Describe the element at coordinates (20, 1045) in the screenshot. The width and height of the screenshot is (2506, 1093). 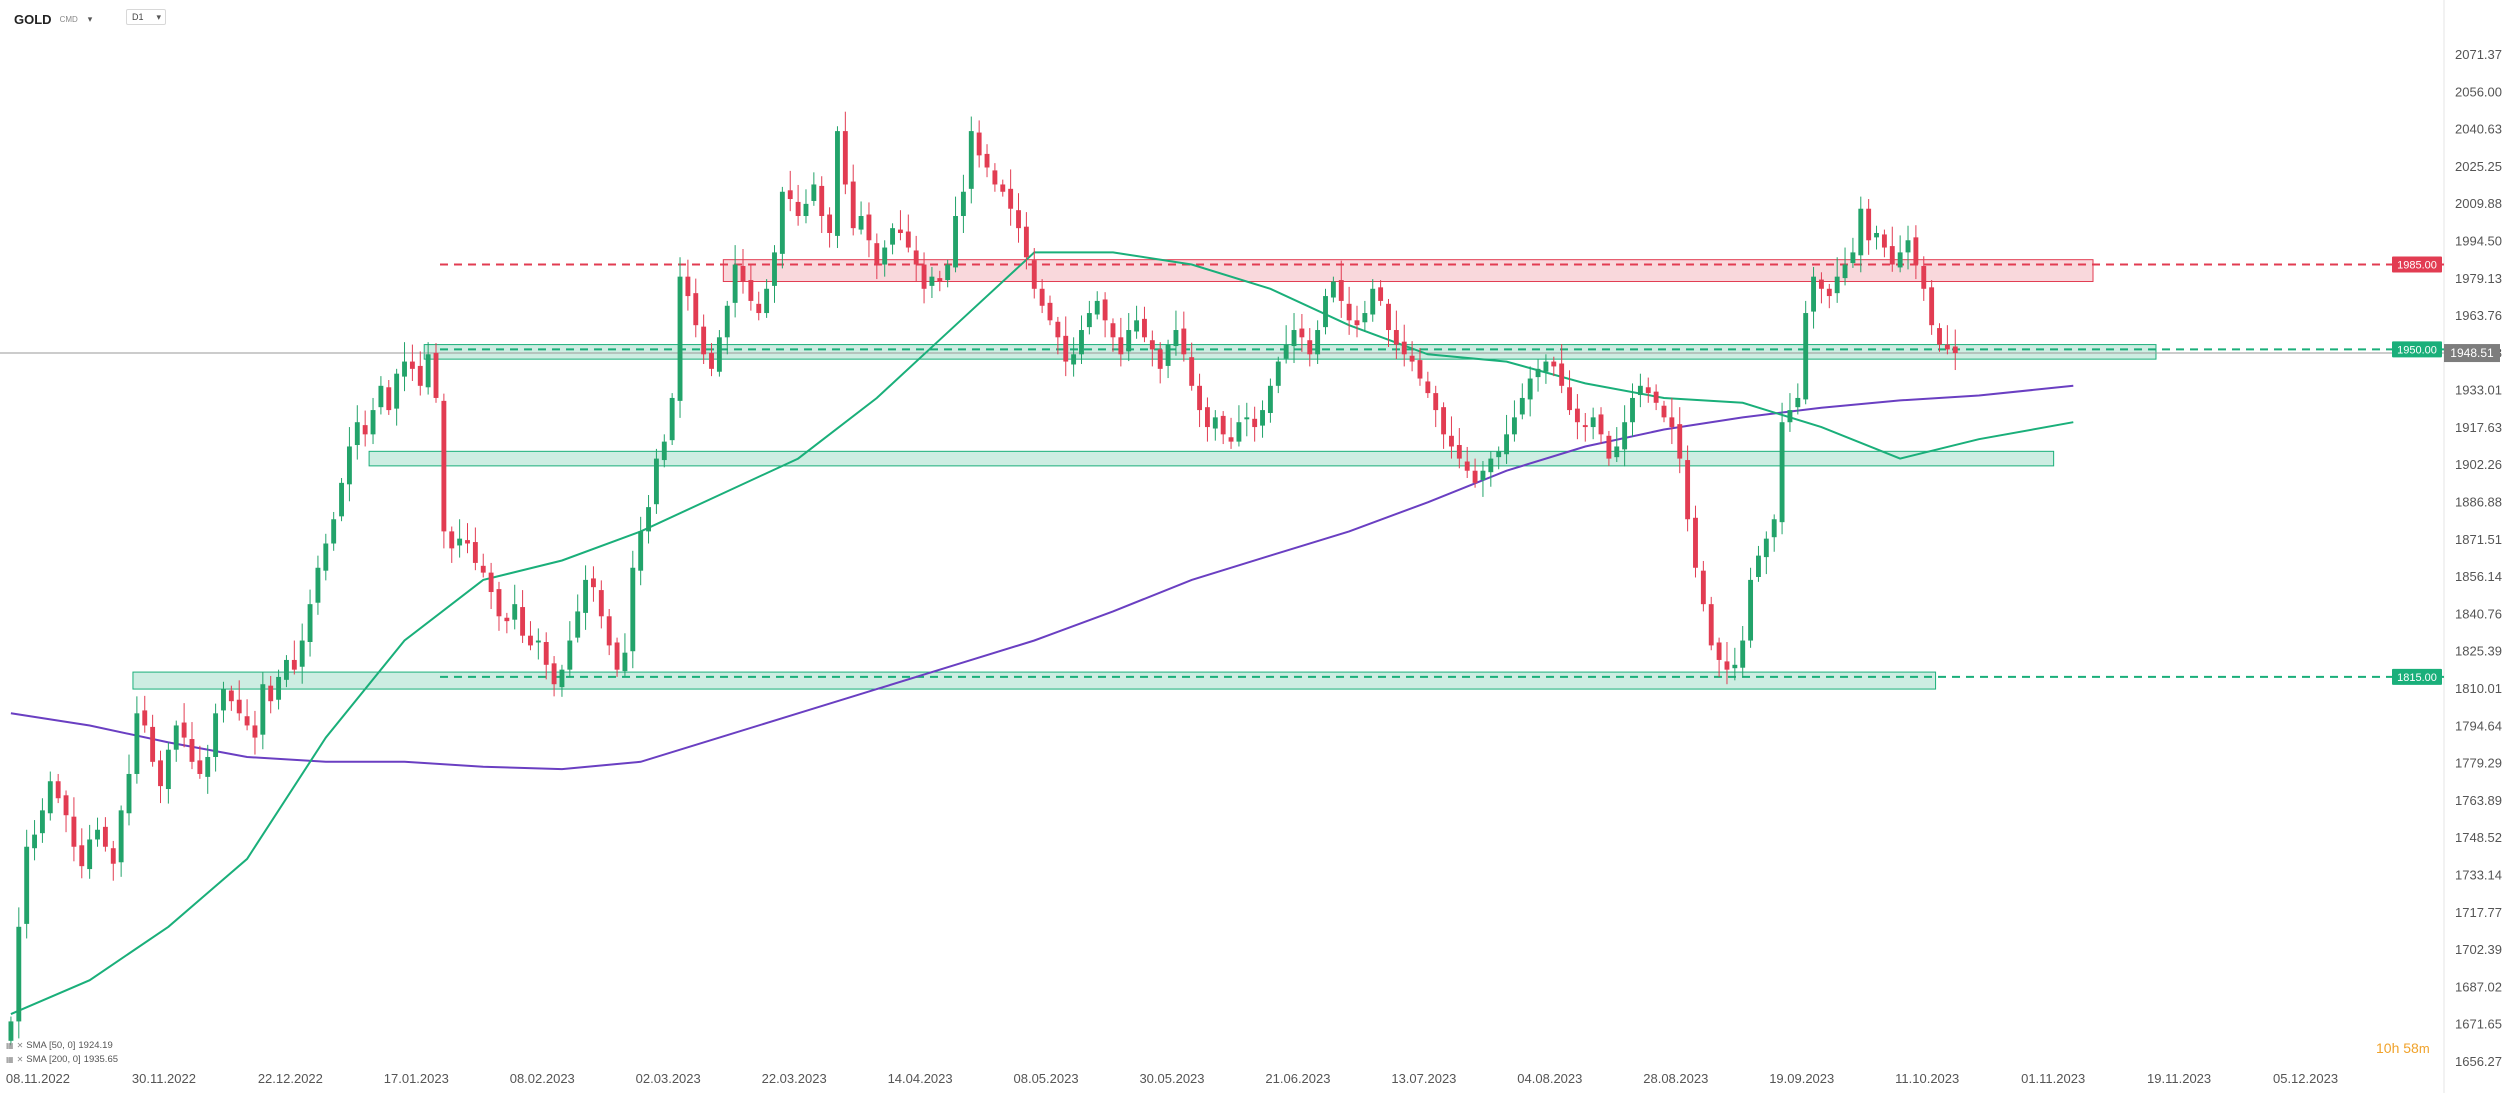
I see `close-icon: ✕` at that location.